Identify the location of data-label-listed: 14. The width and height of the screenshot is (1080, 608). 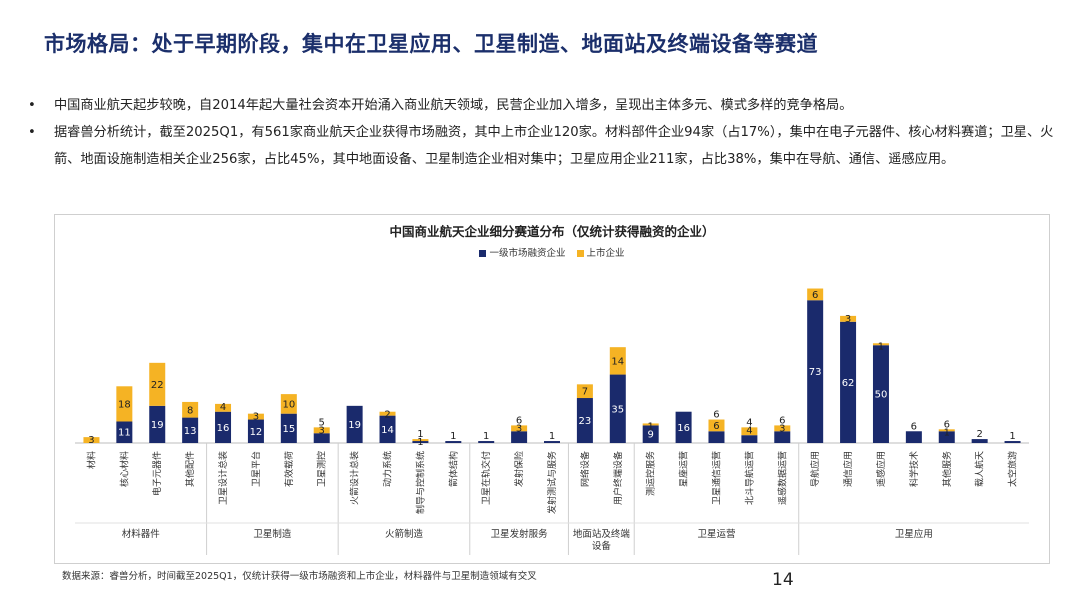
(617, 361).